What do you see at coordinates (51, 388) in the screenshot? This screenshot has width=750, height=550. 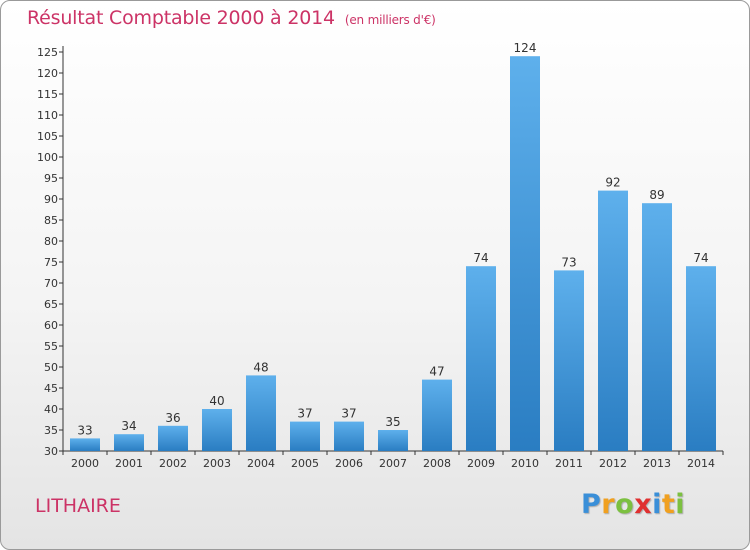 I see `y-tick-label: 45` at bounding box center [51, 388].